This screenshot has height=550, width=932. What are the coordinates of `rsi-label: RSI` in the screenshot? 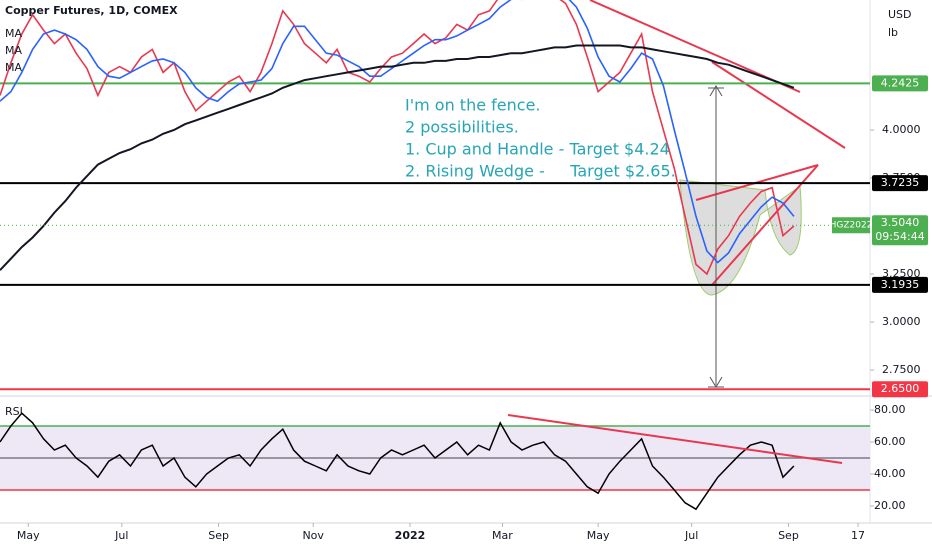 It's located at (14, 411).